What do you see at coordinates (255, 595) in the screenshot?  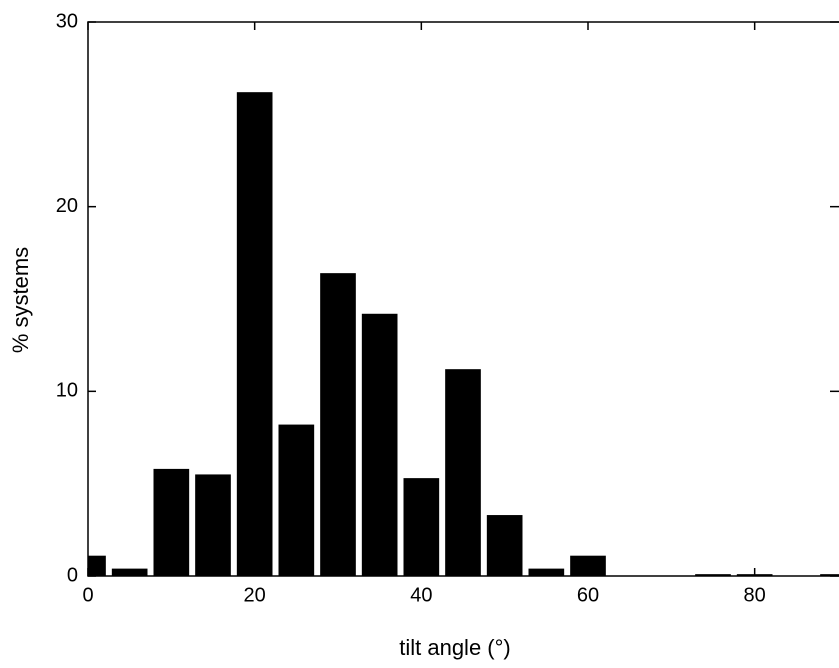 I see `x-tick-label: 20` at bounding box center [255, 595].